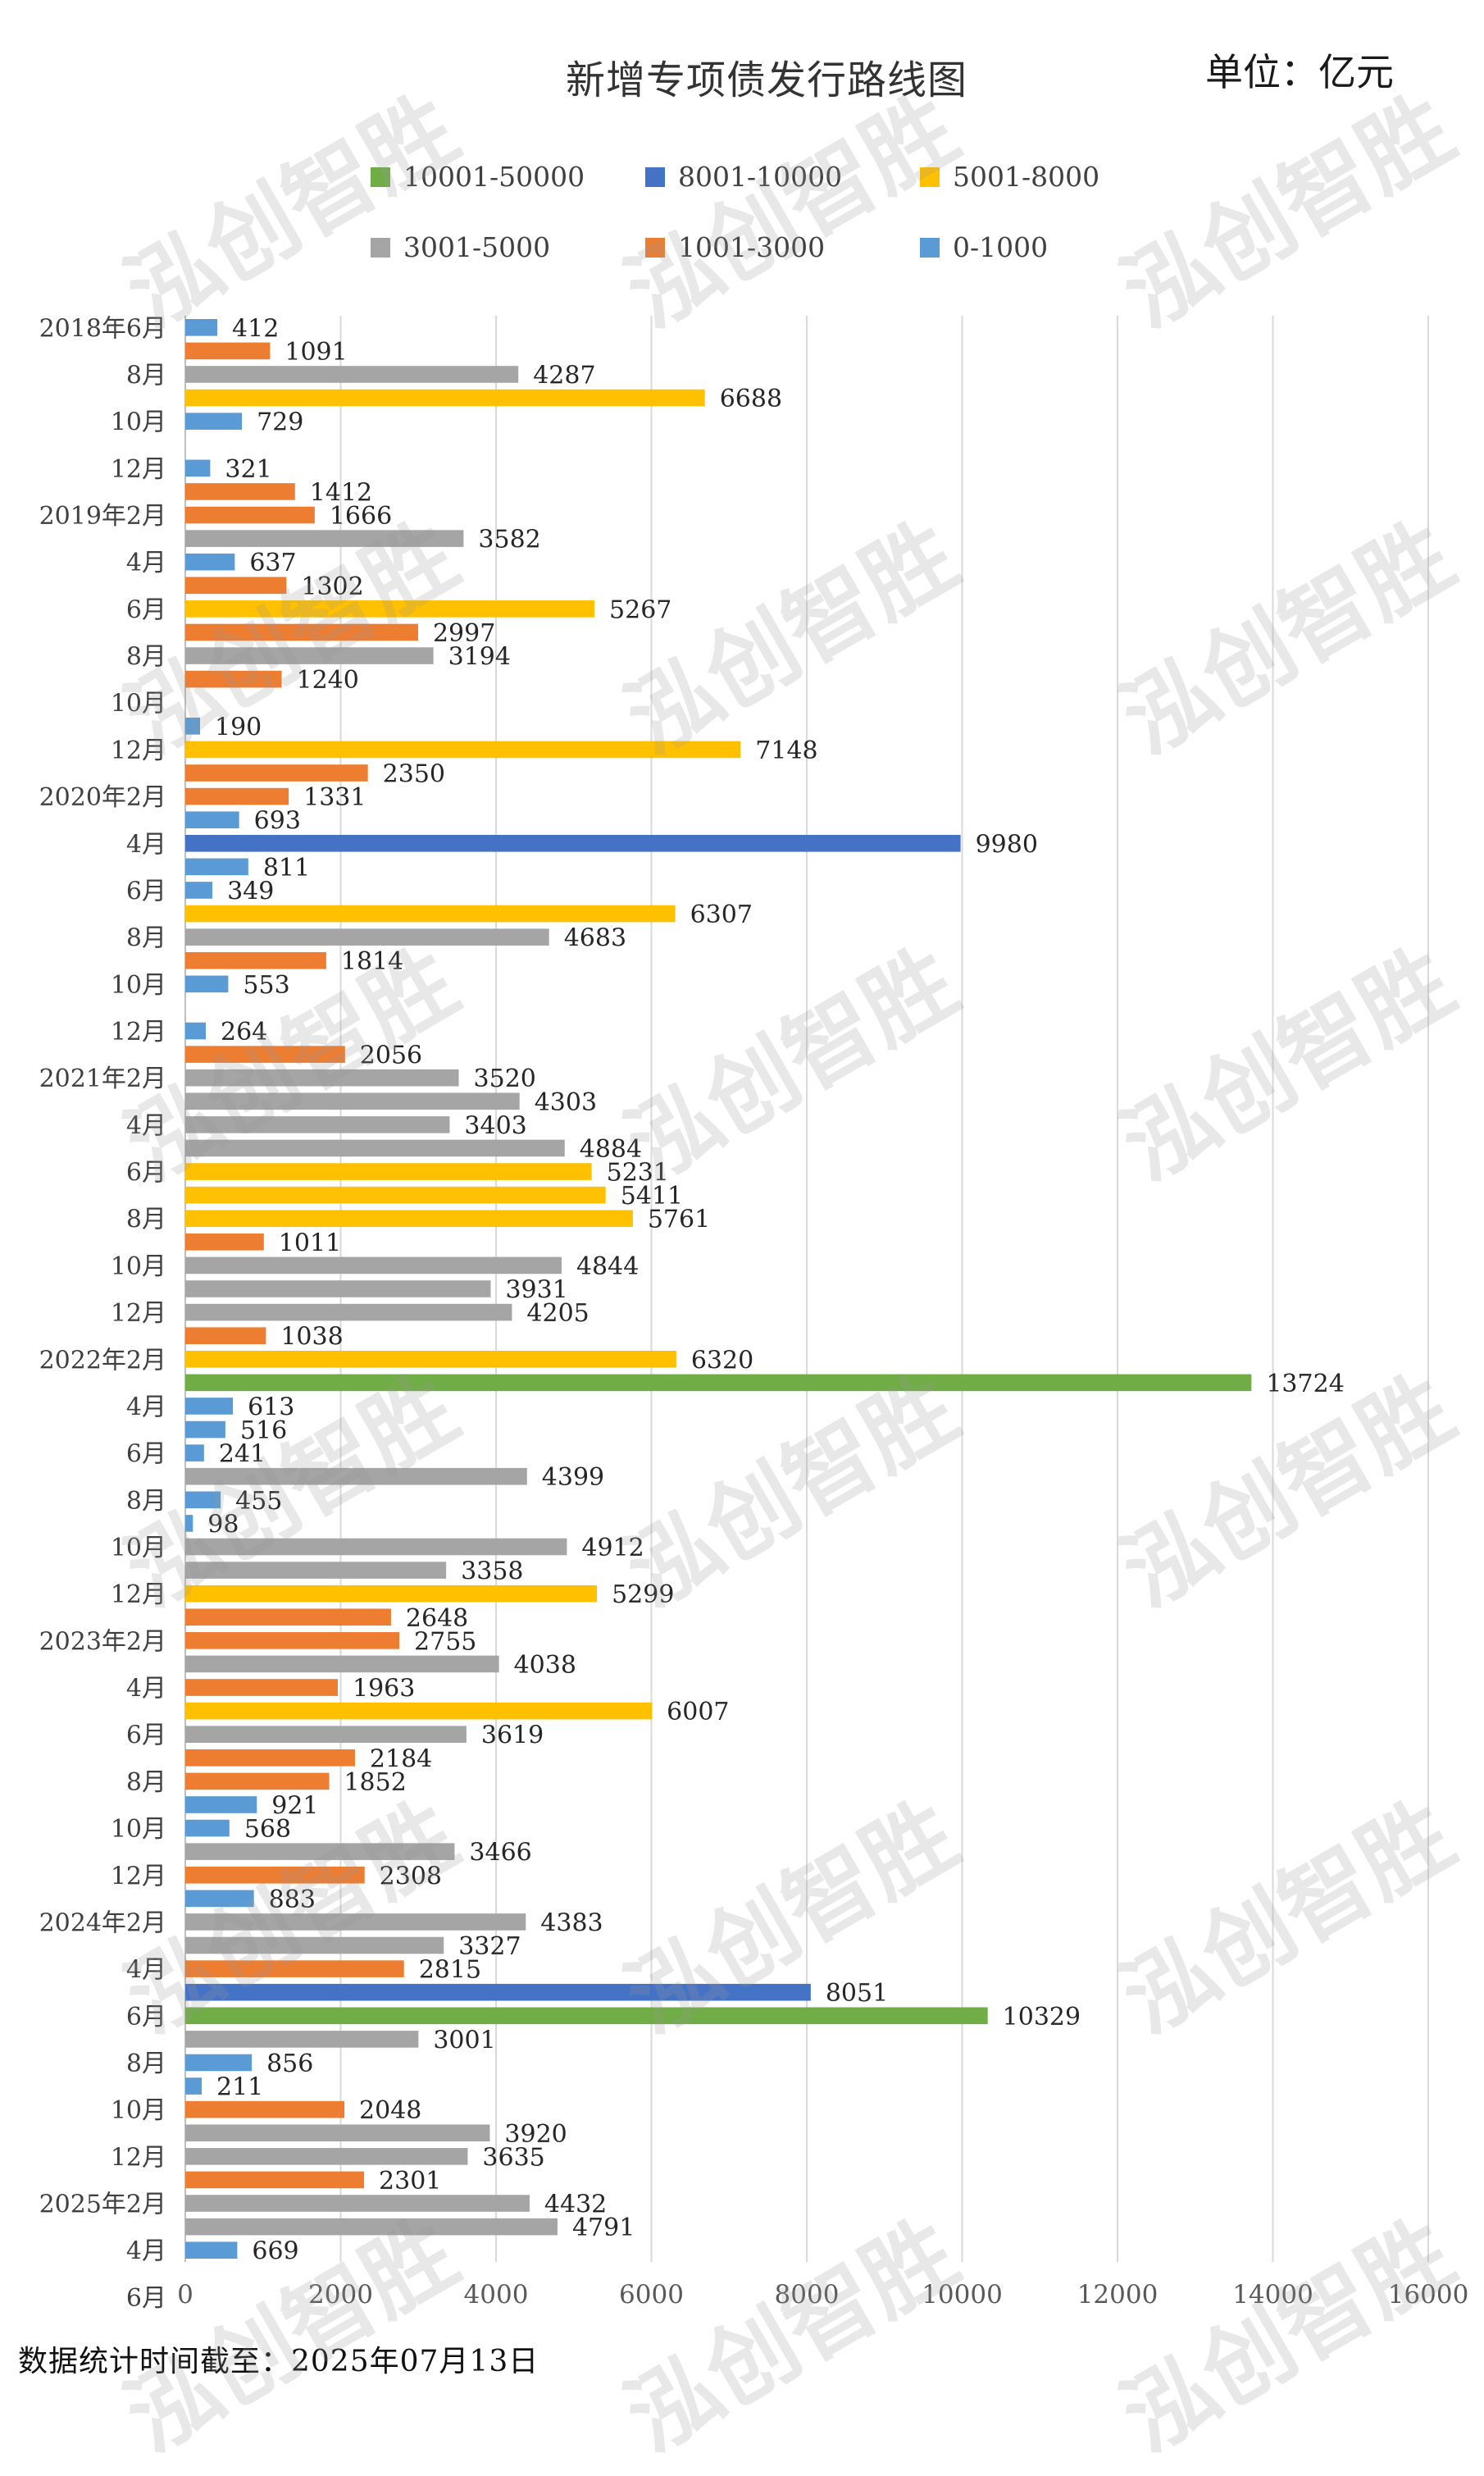 This screenshot has height=2476, width=1484. What do you see at coordinates (1299, 72) in the screenshot?
I see `unit-label: 单位：亿元` at bounding box center [1299, 72].